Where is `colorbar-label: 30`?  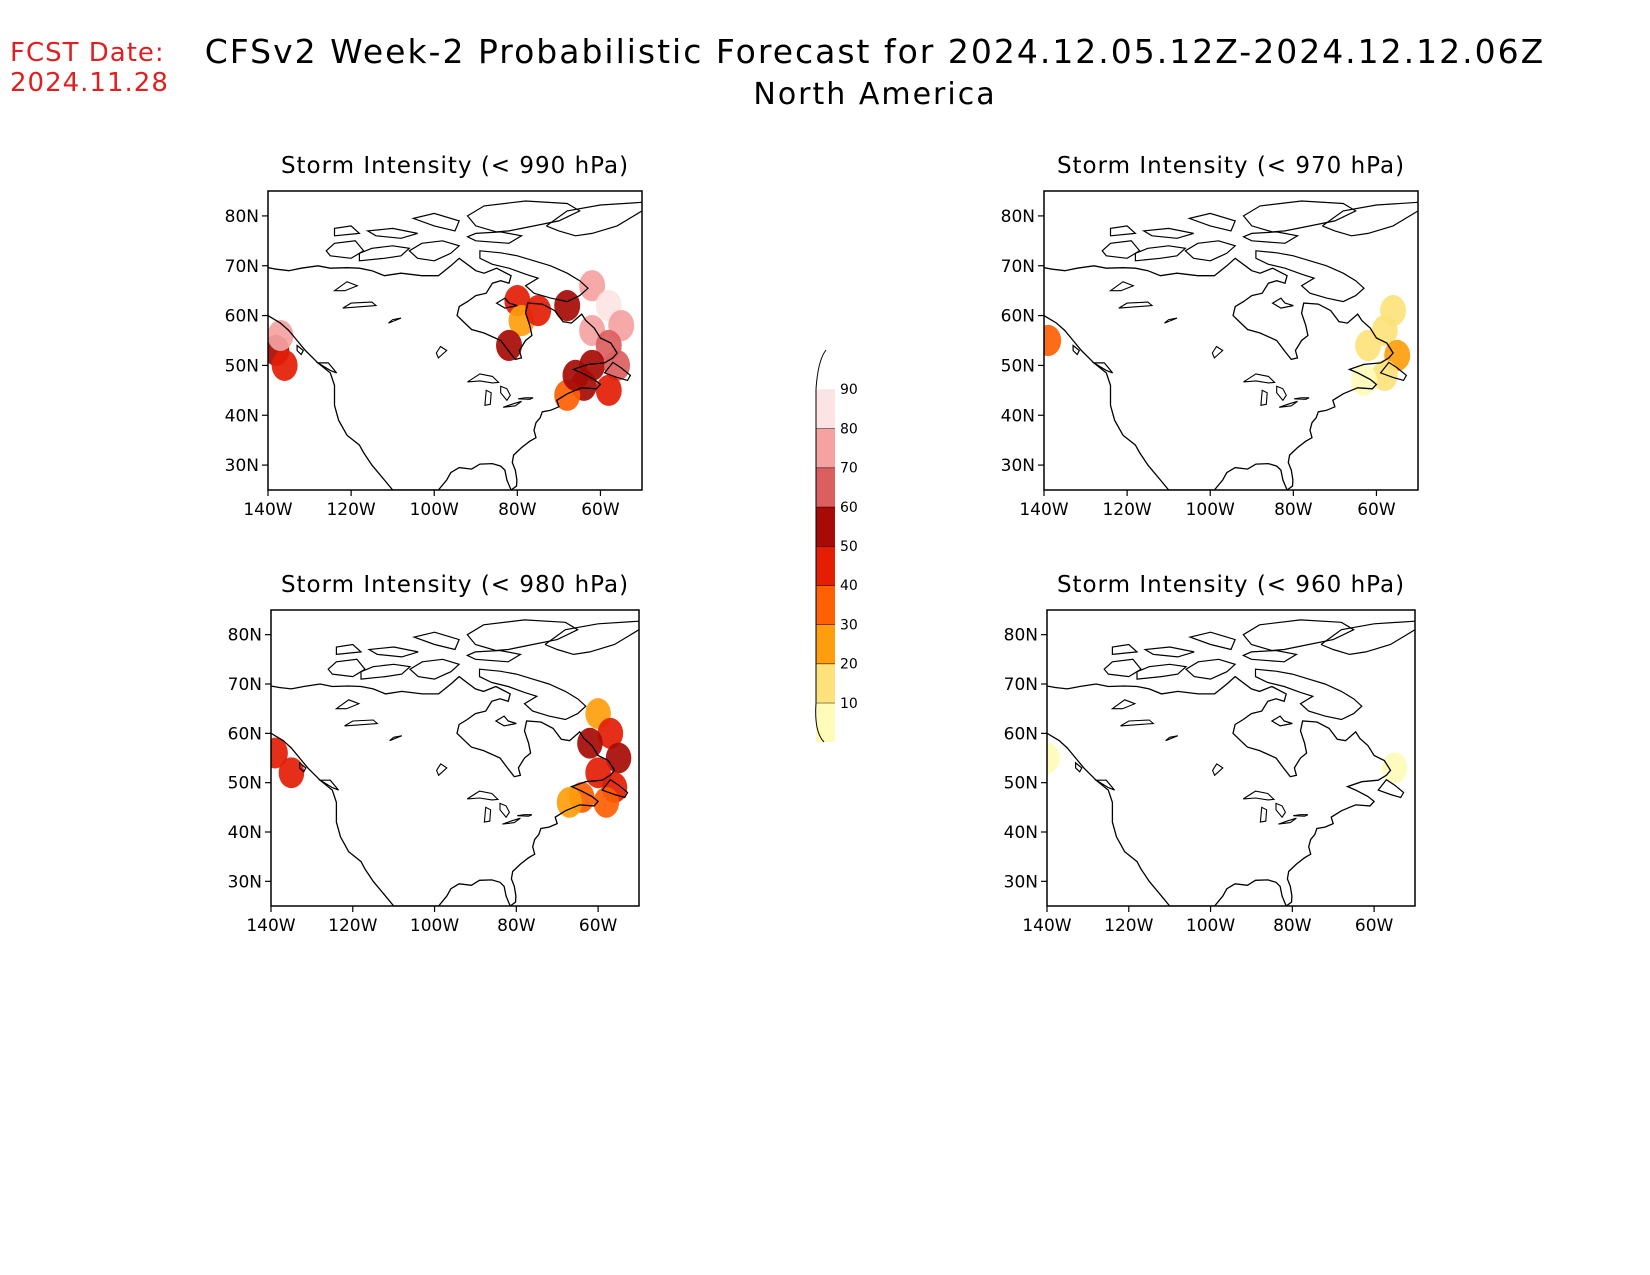 colorbar-label: 30 is located at coordinates (849, 625).